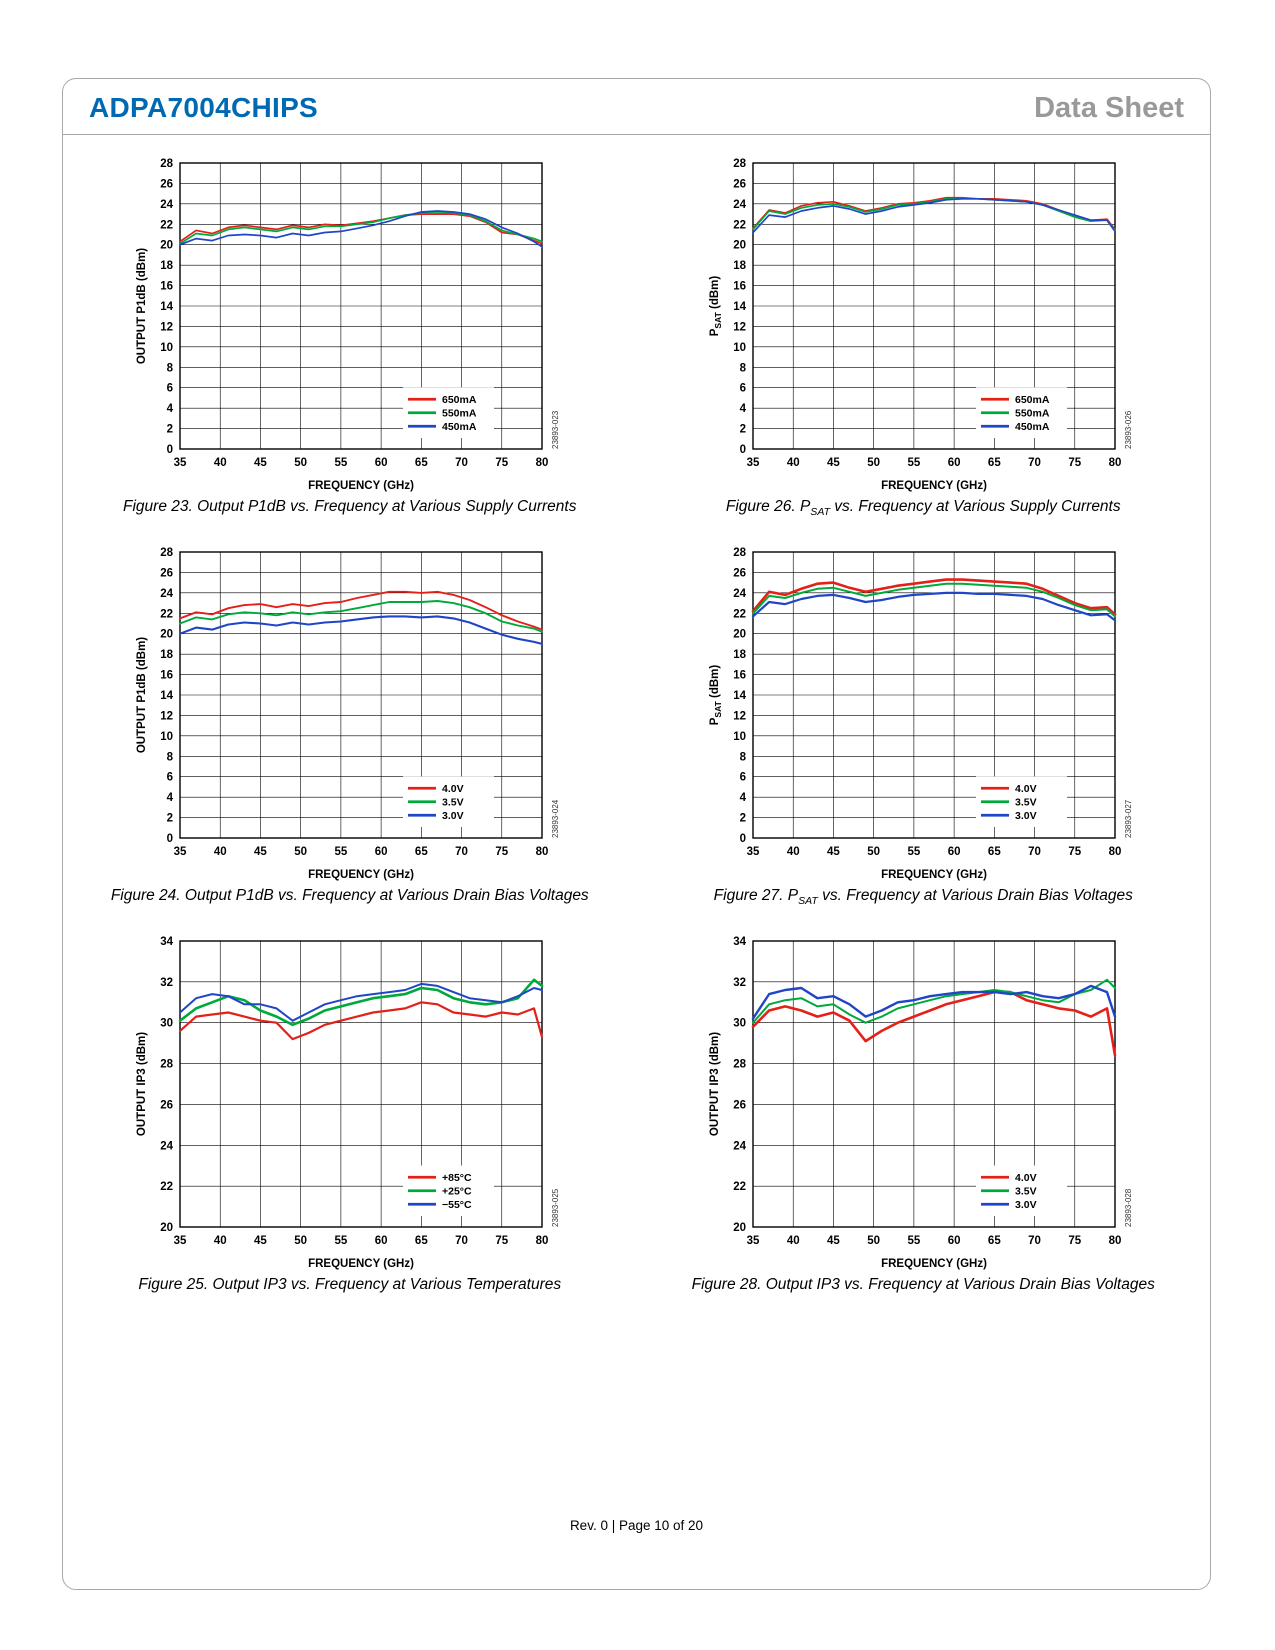 This screenshot has height=1650, width=1275. What do you see at coordinates (555, 429) in the screenshot?
I see `svg-text: 23893-023` at bounding box center [555, 429].